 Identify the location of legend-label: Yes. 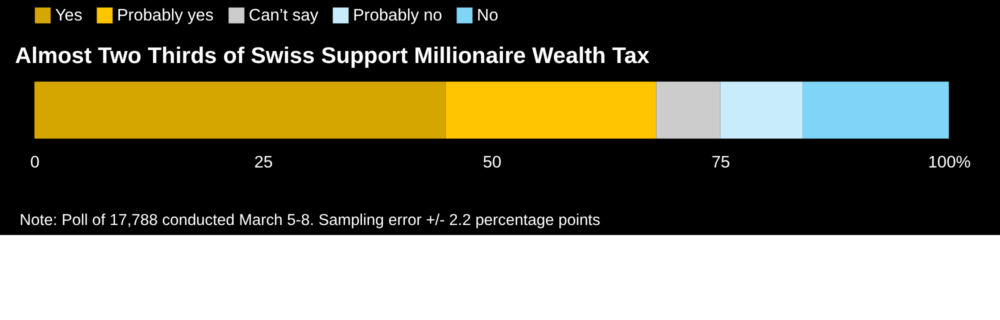
(68, 14).